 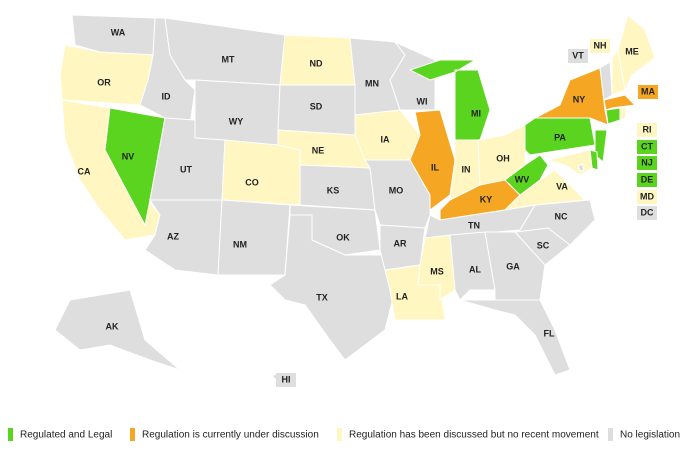 I want to click on state-label: MT, so click(x=228, y=59).